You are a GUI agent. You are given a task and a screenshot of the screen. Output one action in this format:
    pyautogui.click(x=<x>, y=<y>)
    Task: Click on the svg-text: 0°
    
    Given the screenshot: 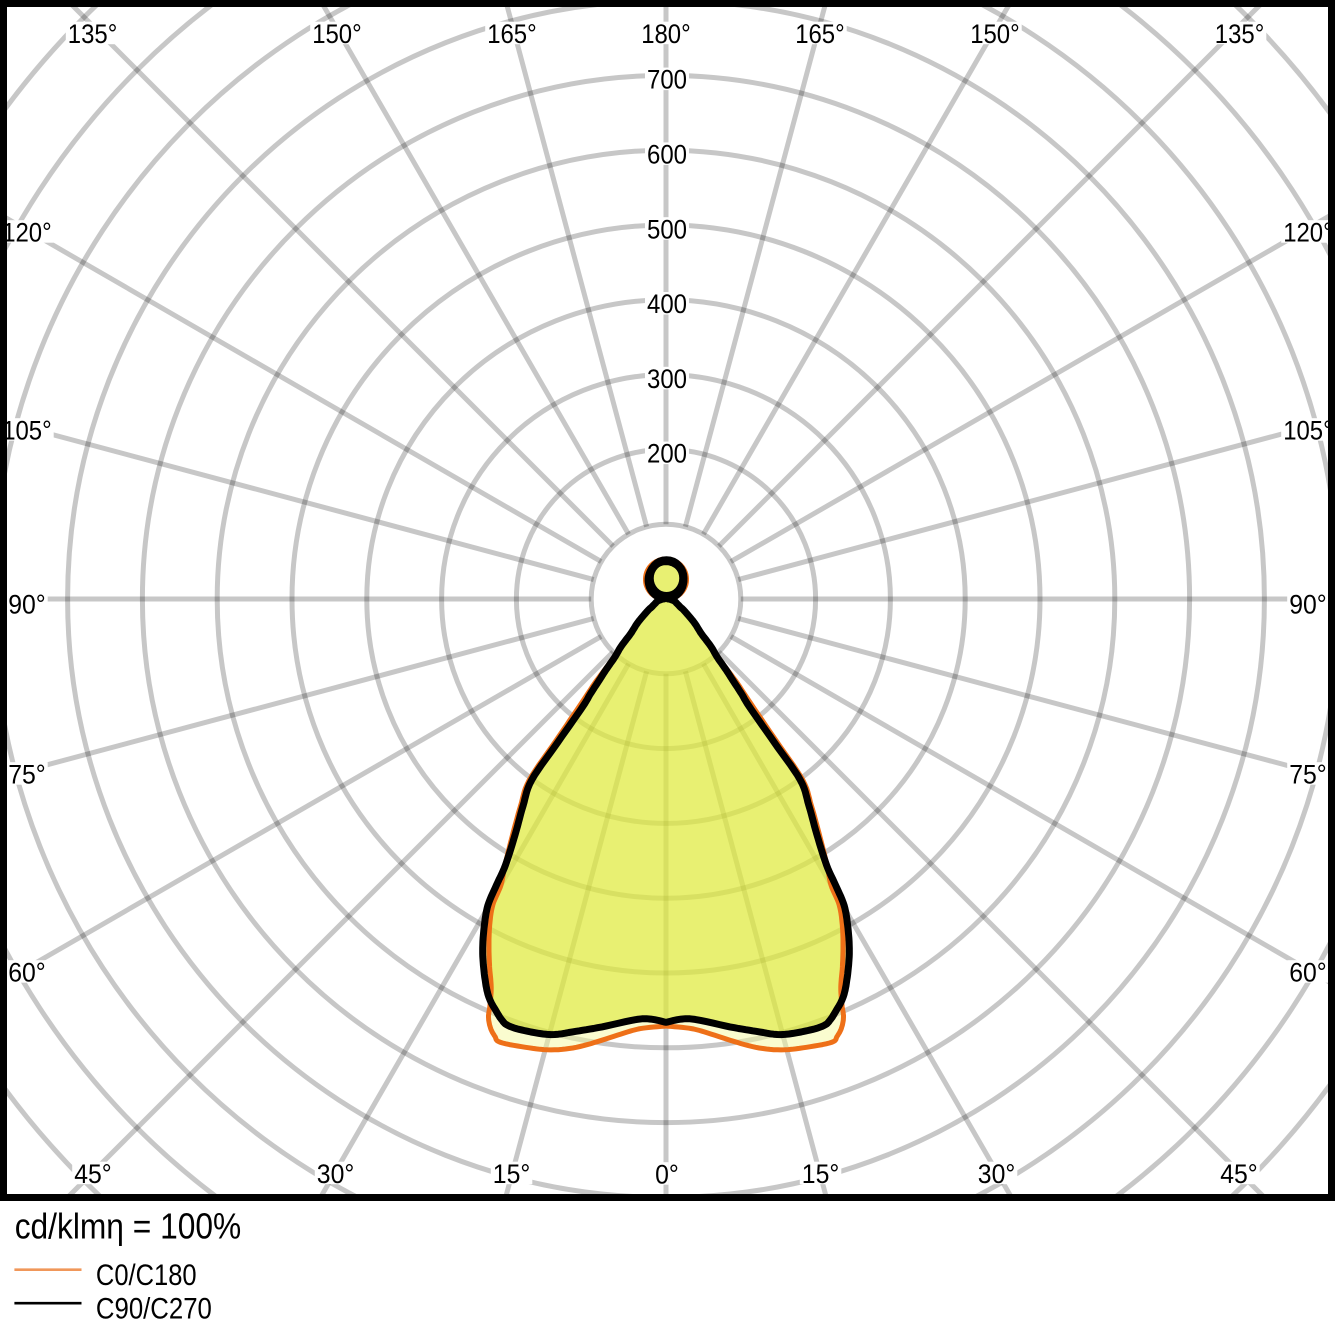 What is the action you would take?
    pyautogui.click(x=667, y=1174)
    